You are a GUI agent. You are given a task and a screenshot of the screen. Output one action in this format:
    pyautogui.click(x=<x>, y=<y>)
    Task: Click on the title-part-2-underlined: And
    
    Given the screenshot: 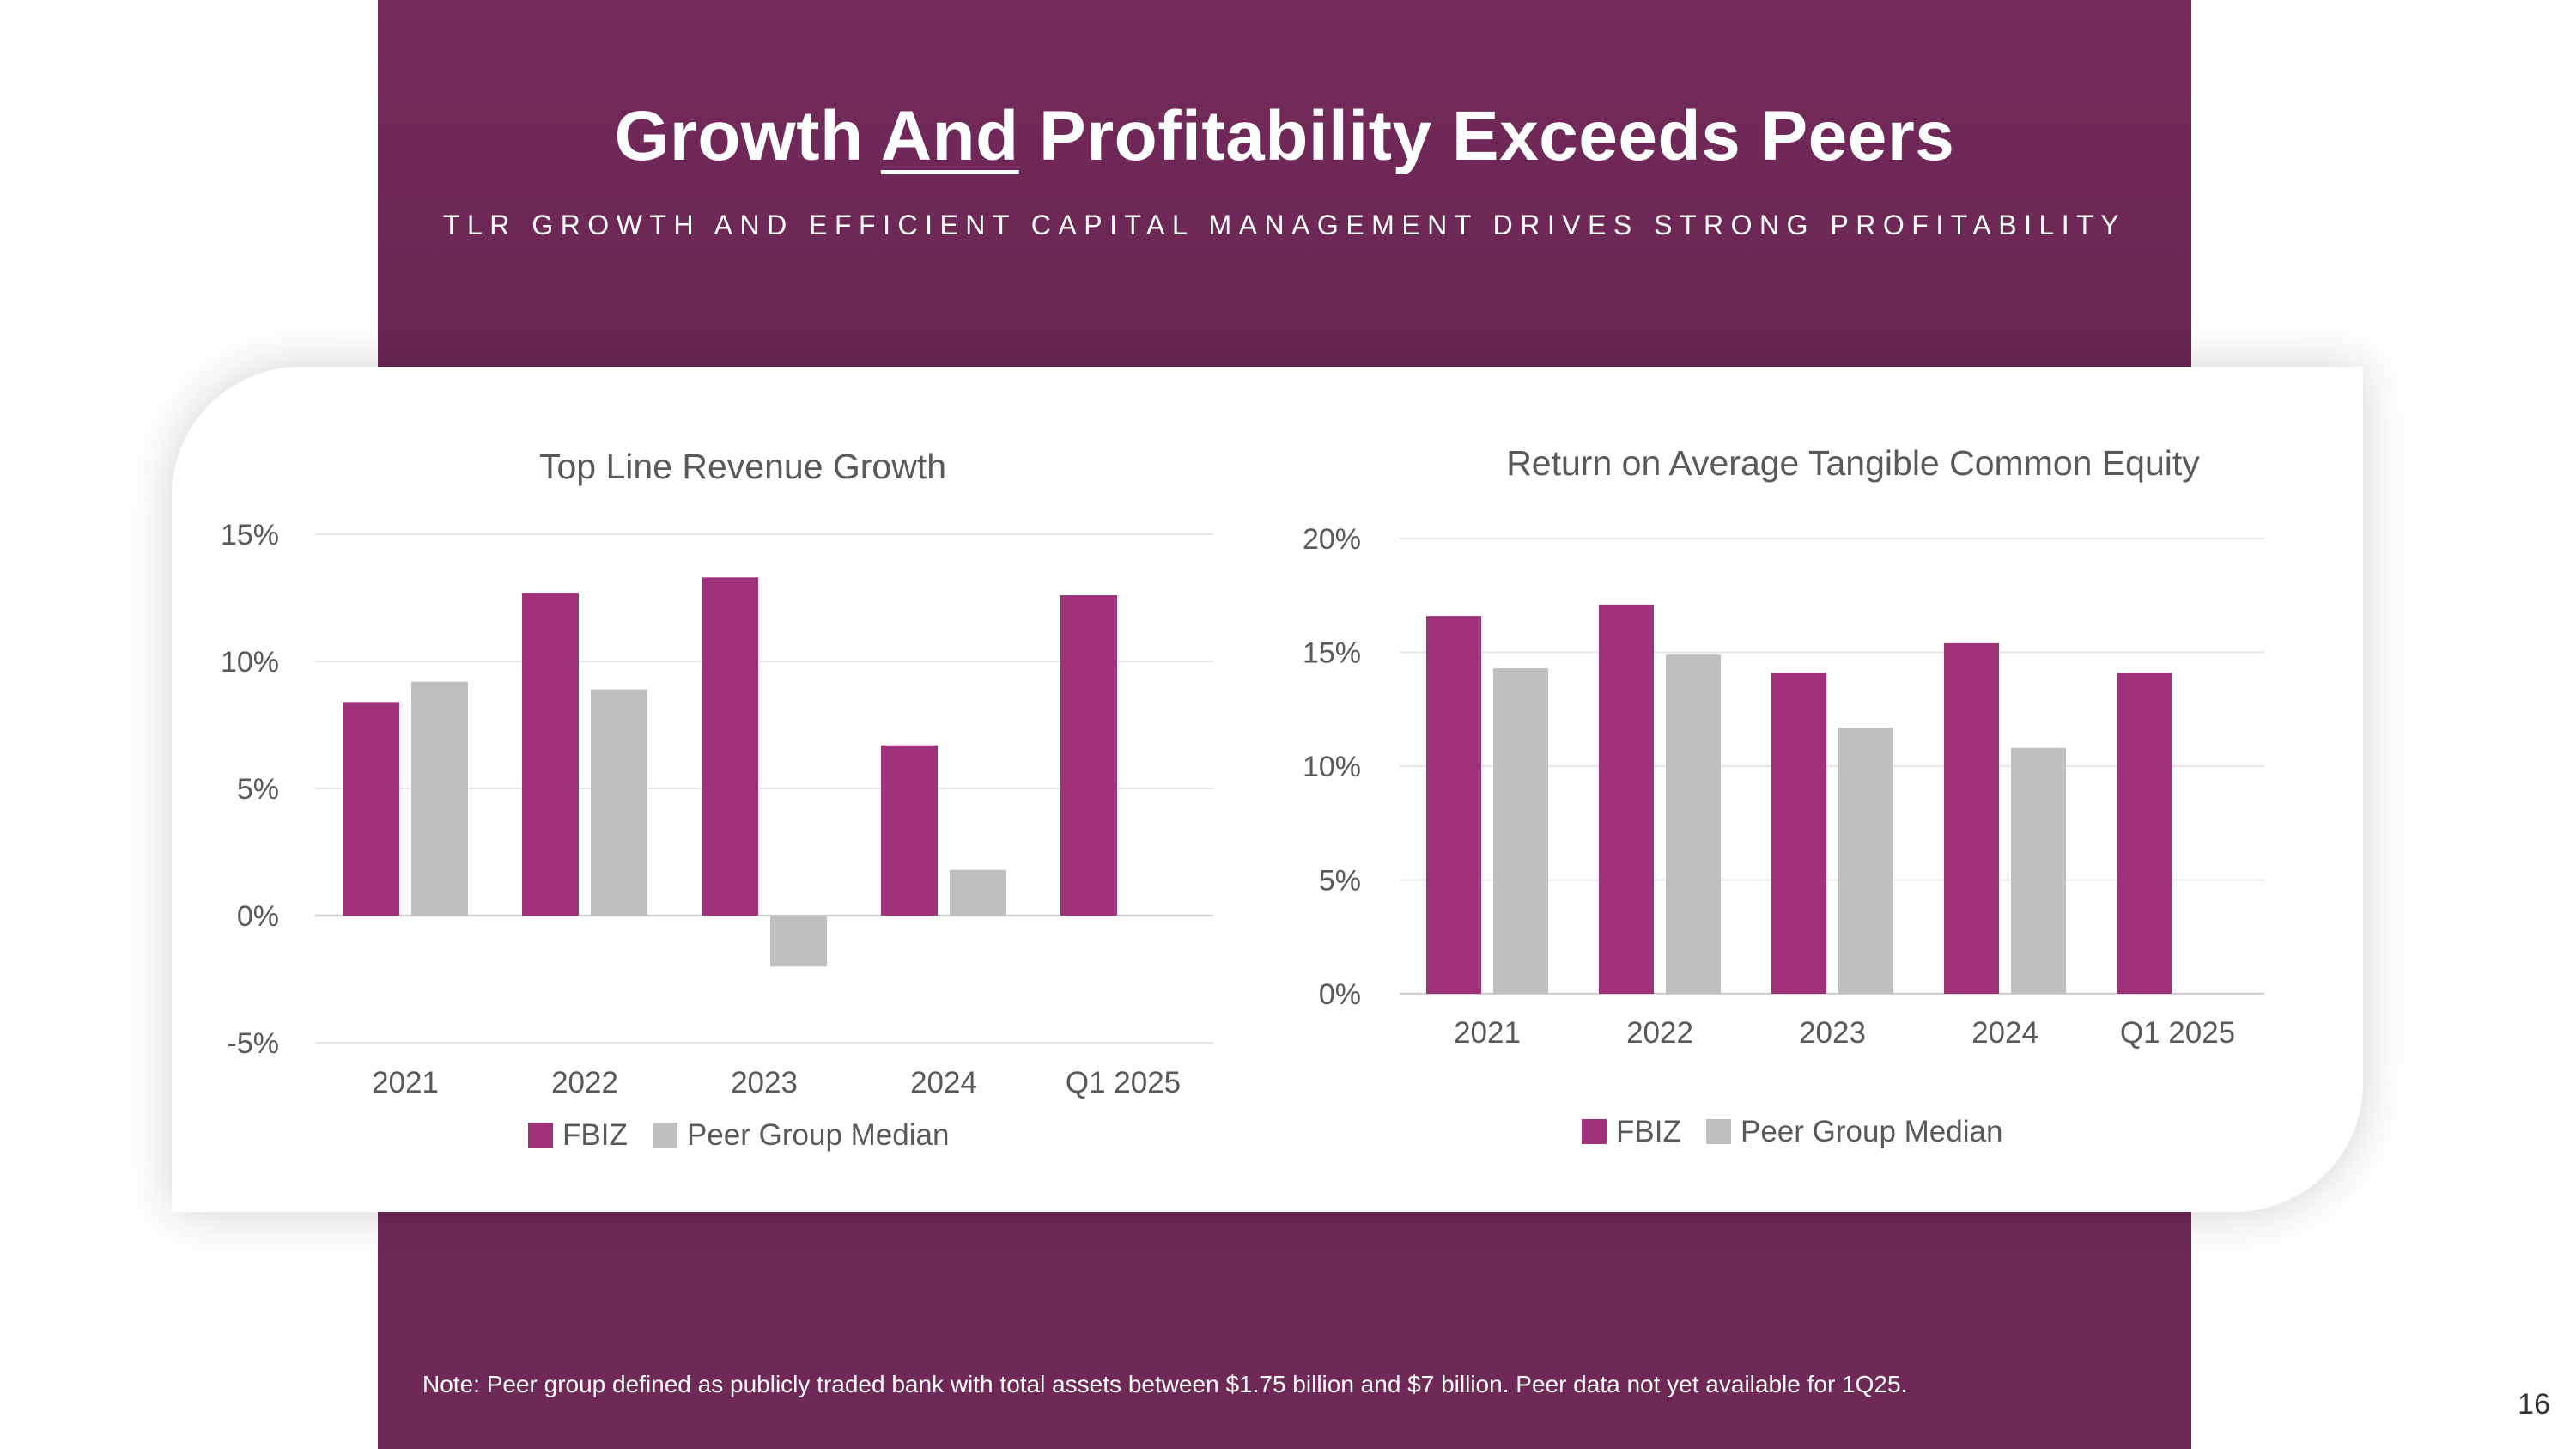 What is the action you would take?
    pyautogui.click(x=950, y=136)
    